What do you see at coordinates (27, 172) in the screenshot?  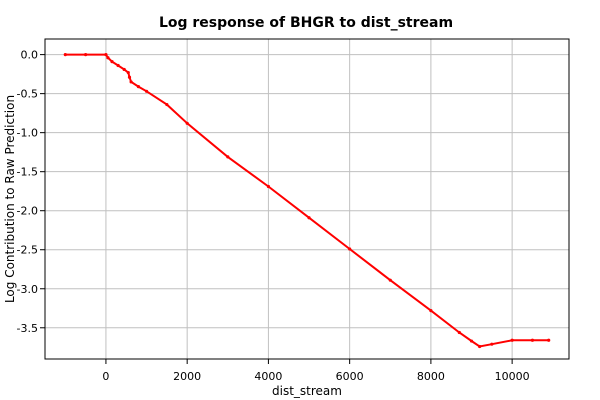 I see `y-tick-label: -1.5` at bounding box center [27, 172].